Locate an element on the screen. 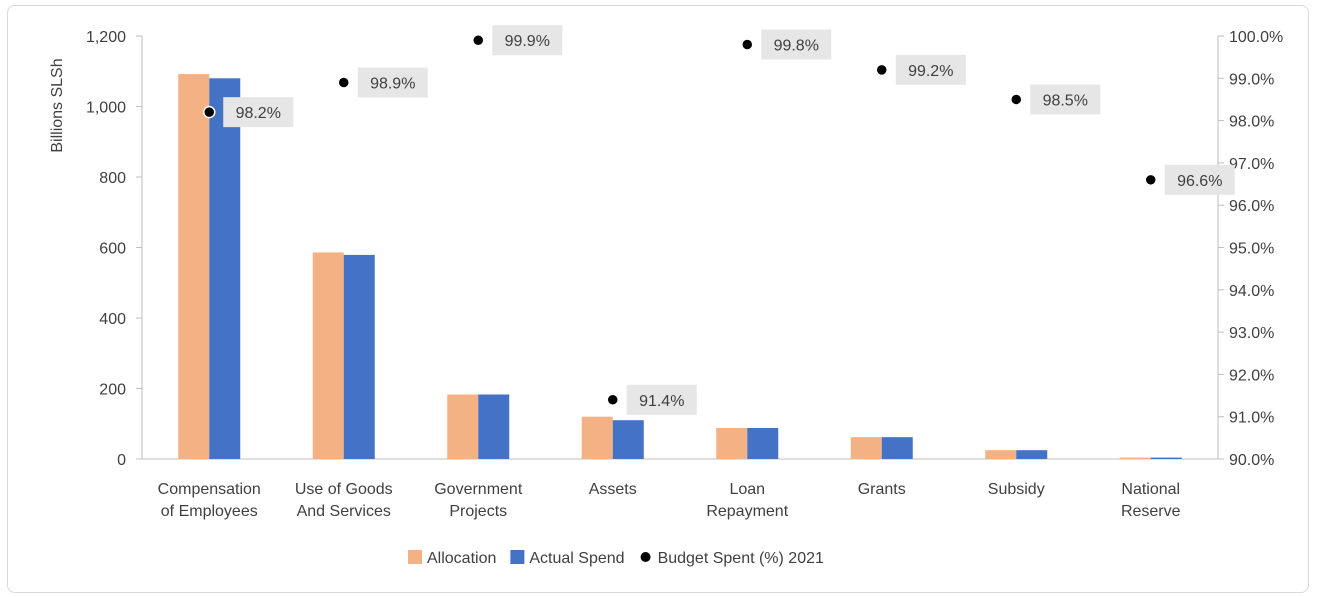 Image resolution: width=1318 pixels, height=597 pixels. y2-tick-label: 100.0% is located at coordinates (1256, 37).